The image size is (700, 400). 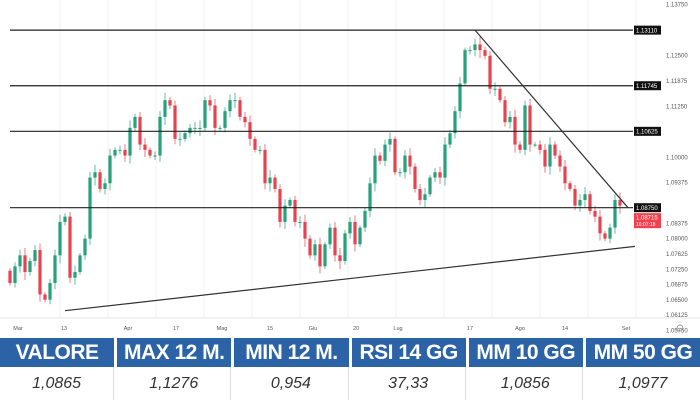 What do you see at coordinates (565, 329) in the screenshot?
I see `x-tick-label: 14` at bounding box center [565, 329].